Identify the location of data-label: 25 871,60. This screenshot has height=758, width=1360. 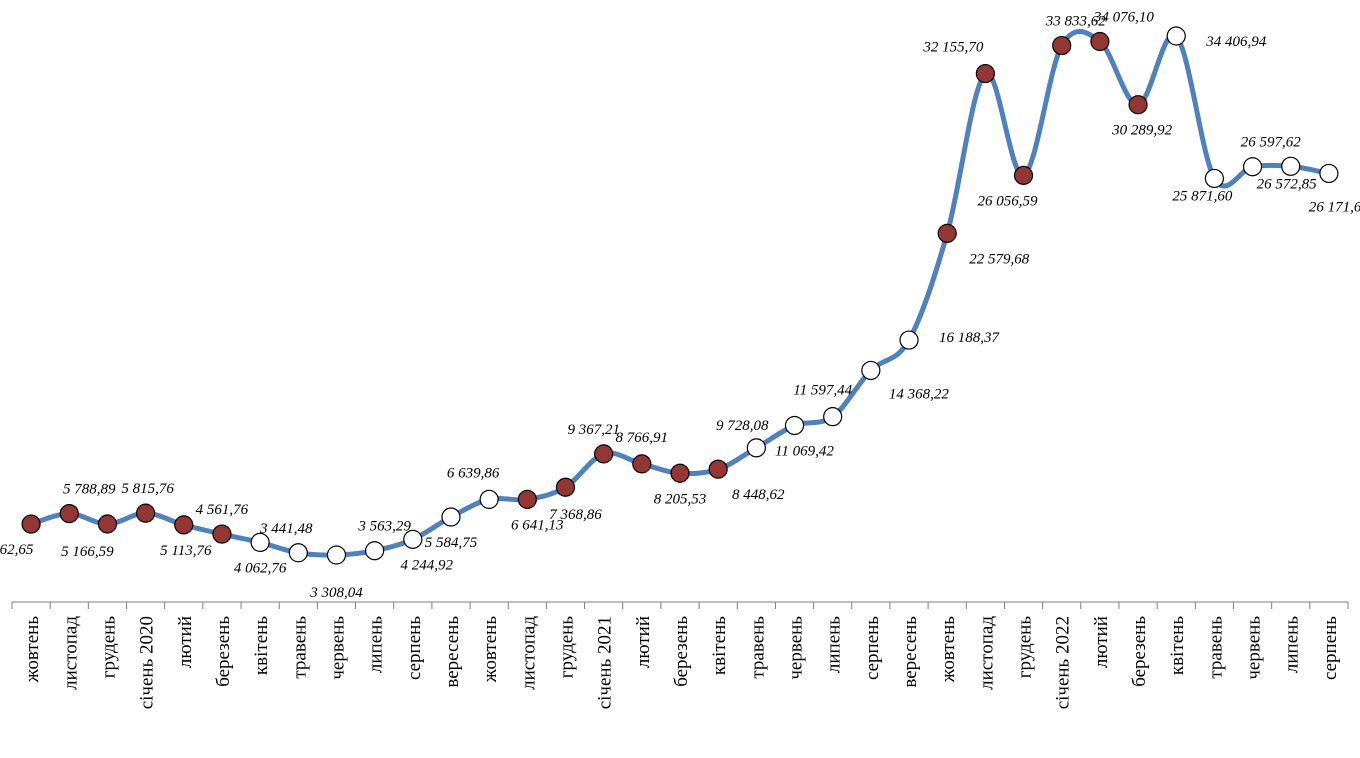
(1202, 196).